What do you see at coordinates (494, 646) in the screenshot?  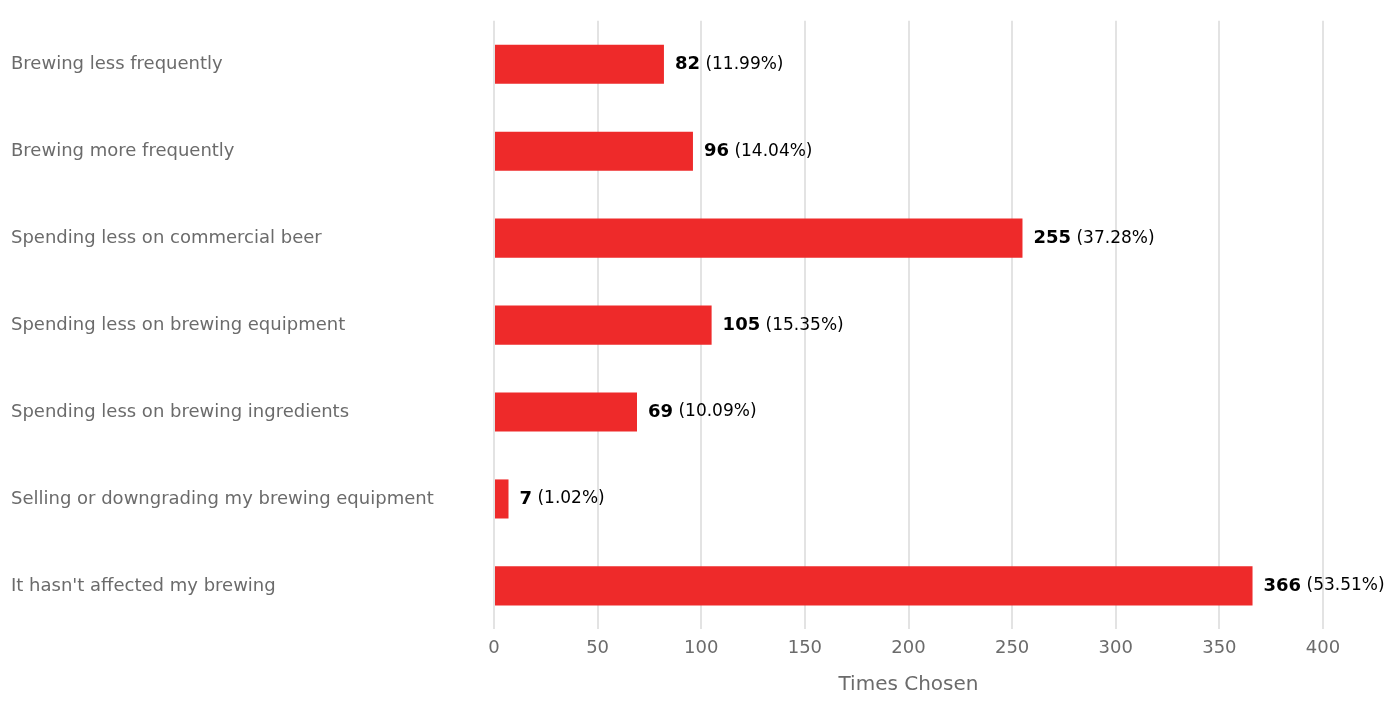 I see `x-tick-label: 0` at bounding box center [494, 646].